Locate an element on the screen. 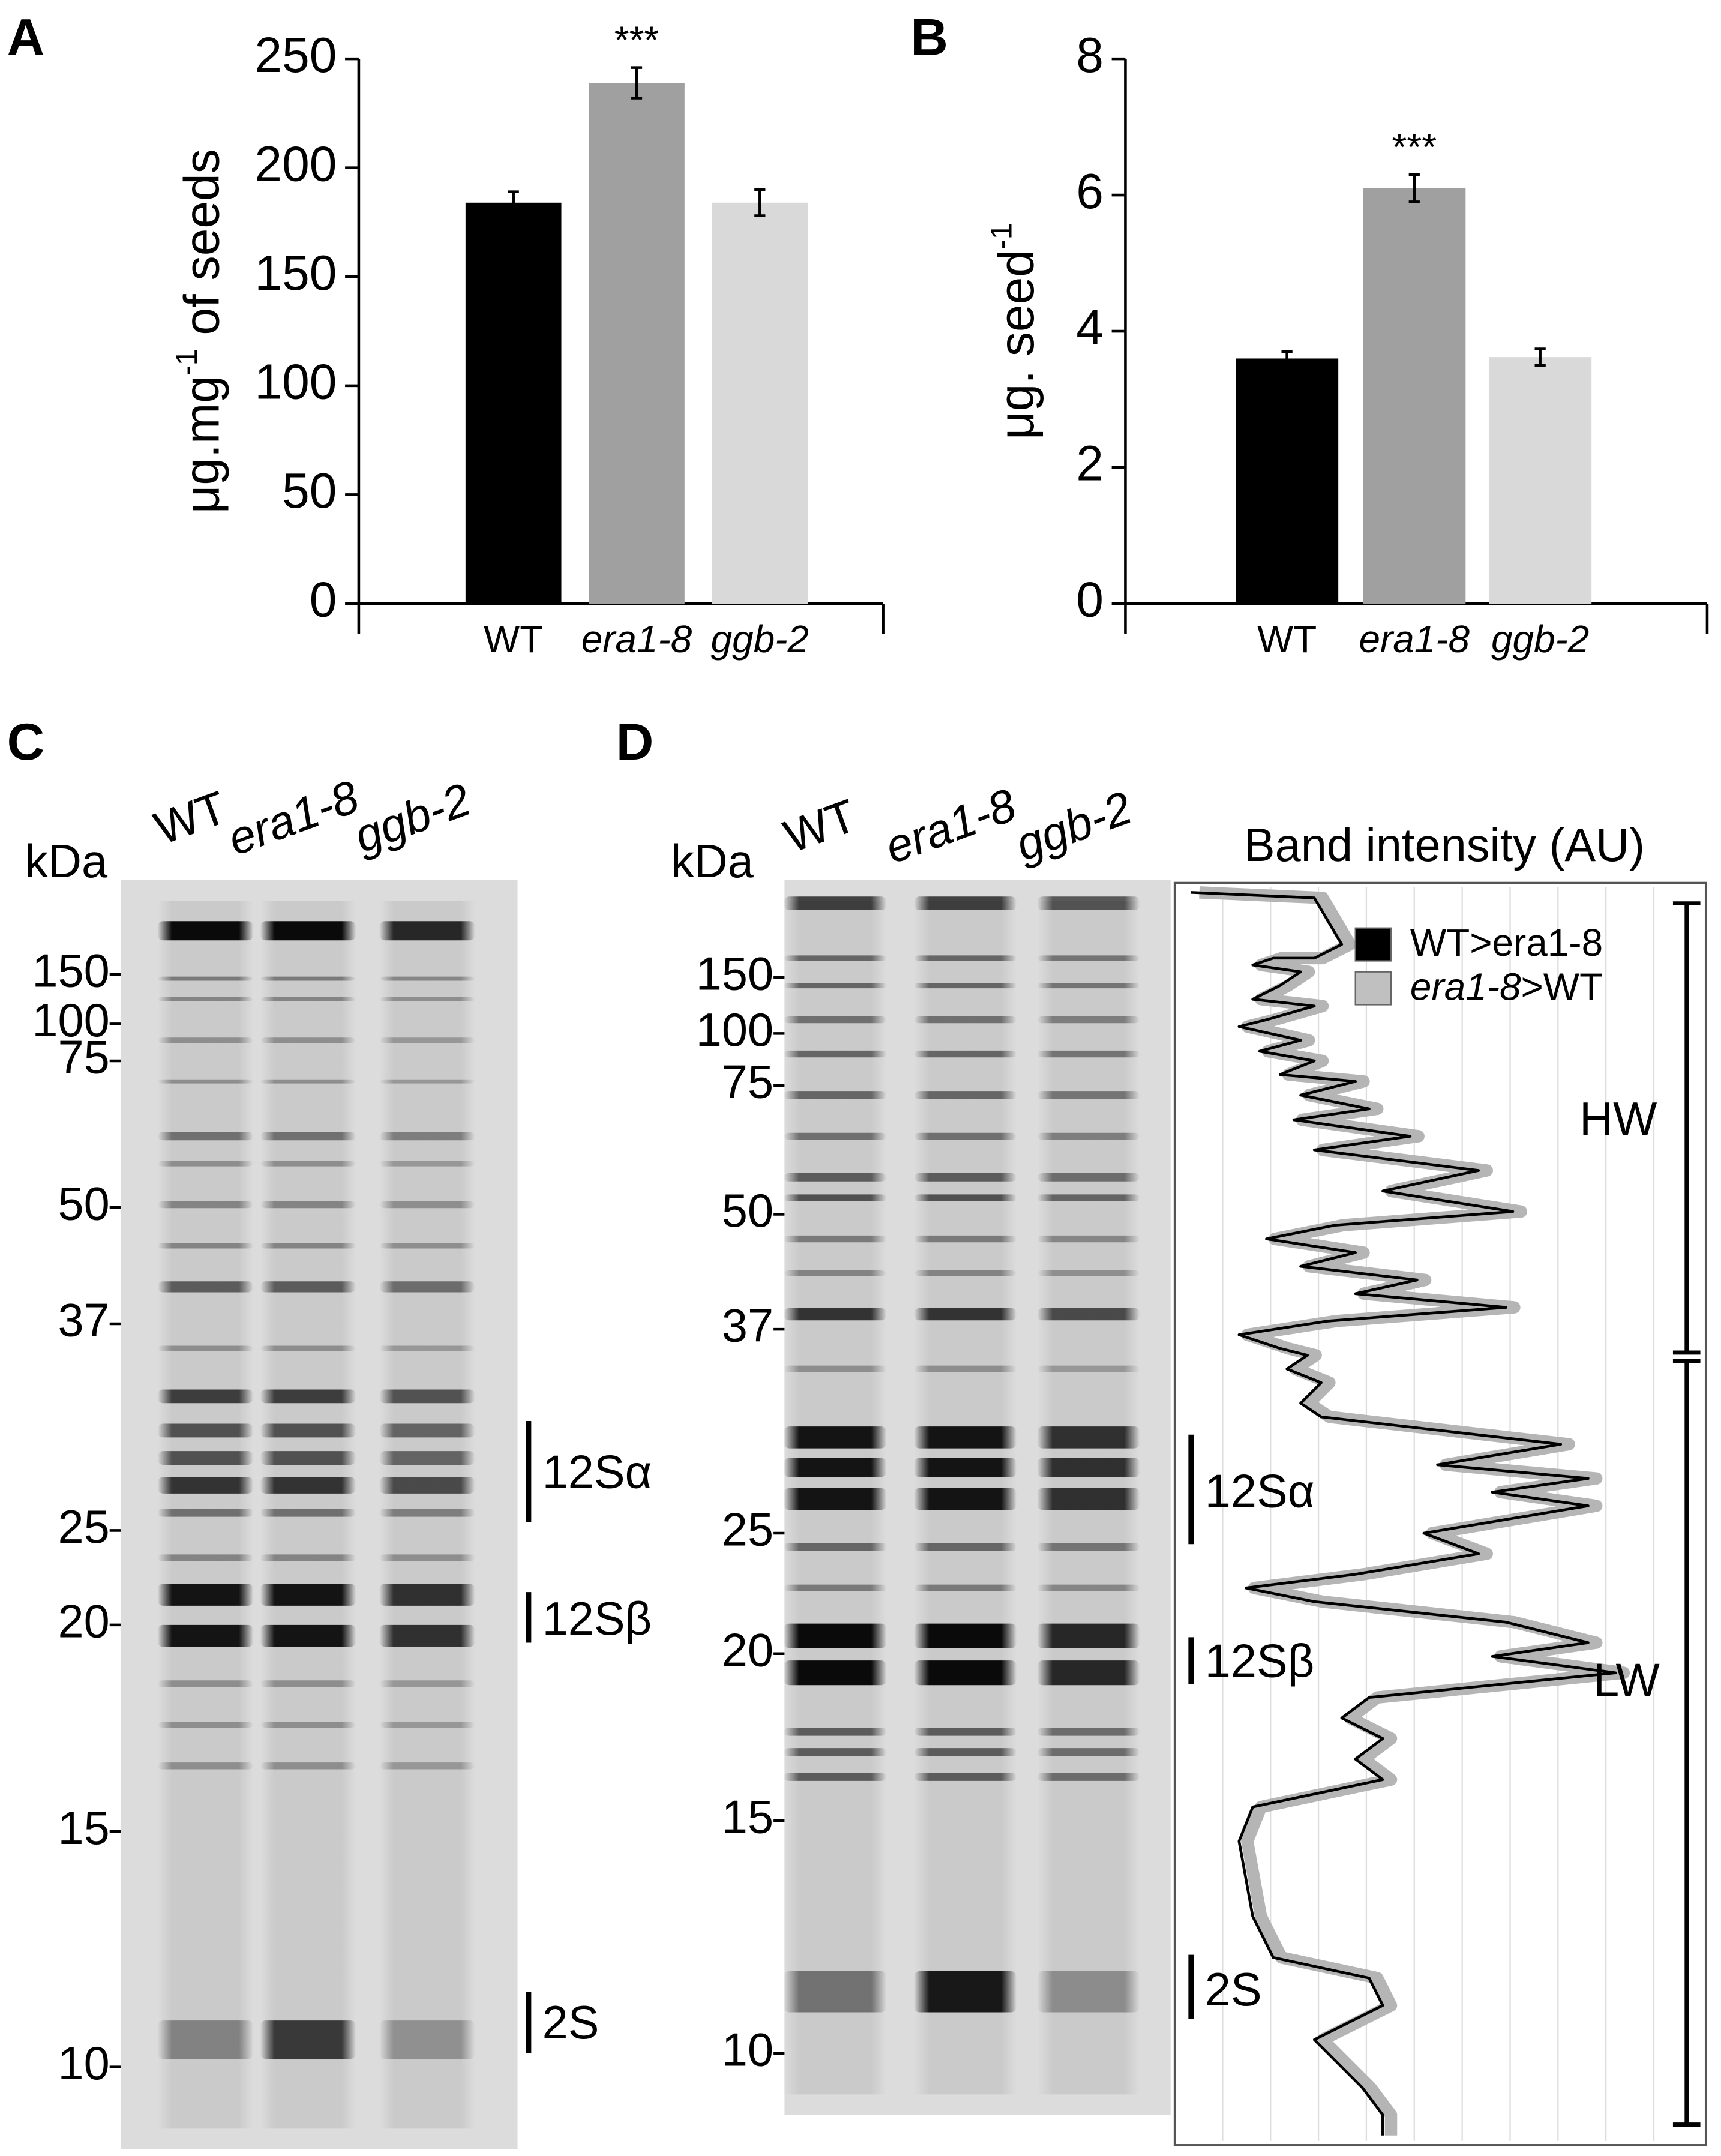  y-axis-label-part: μg. seed is located at coordinates (1016, 345).